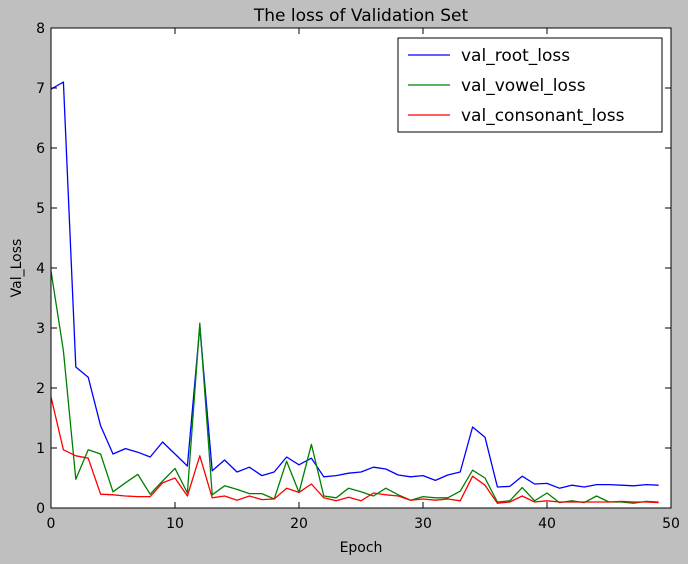 The height and width of the screenshot is (564, 688). What do you see at coordinates (361, 548) in the screenshot?
I see `x-axis-label: Epoch` at bounding box center [361, 548].